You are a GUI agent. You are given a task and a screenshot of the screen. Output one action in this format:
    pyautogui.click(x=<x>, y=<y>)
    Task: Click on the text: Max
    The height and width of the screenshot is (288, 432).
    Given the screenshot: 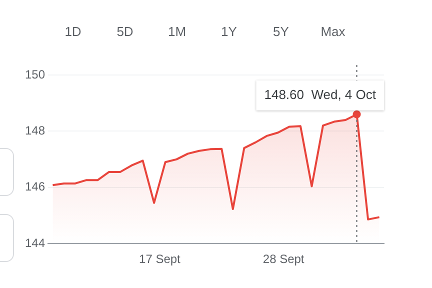 What is the action you would take?
    pyautogui.click(x=333, y=32)
    